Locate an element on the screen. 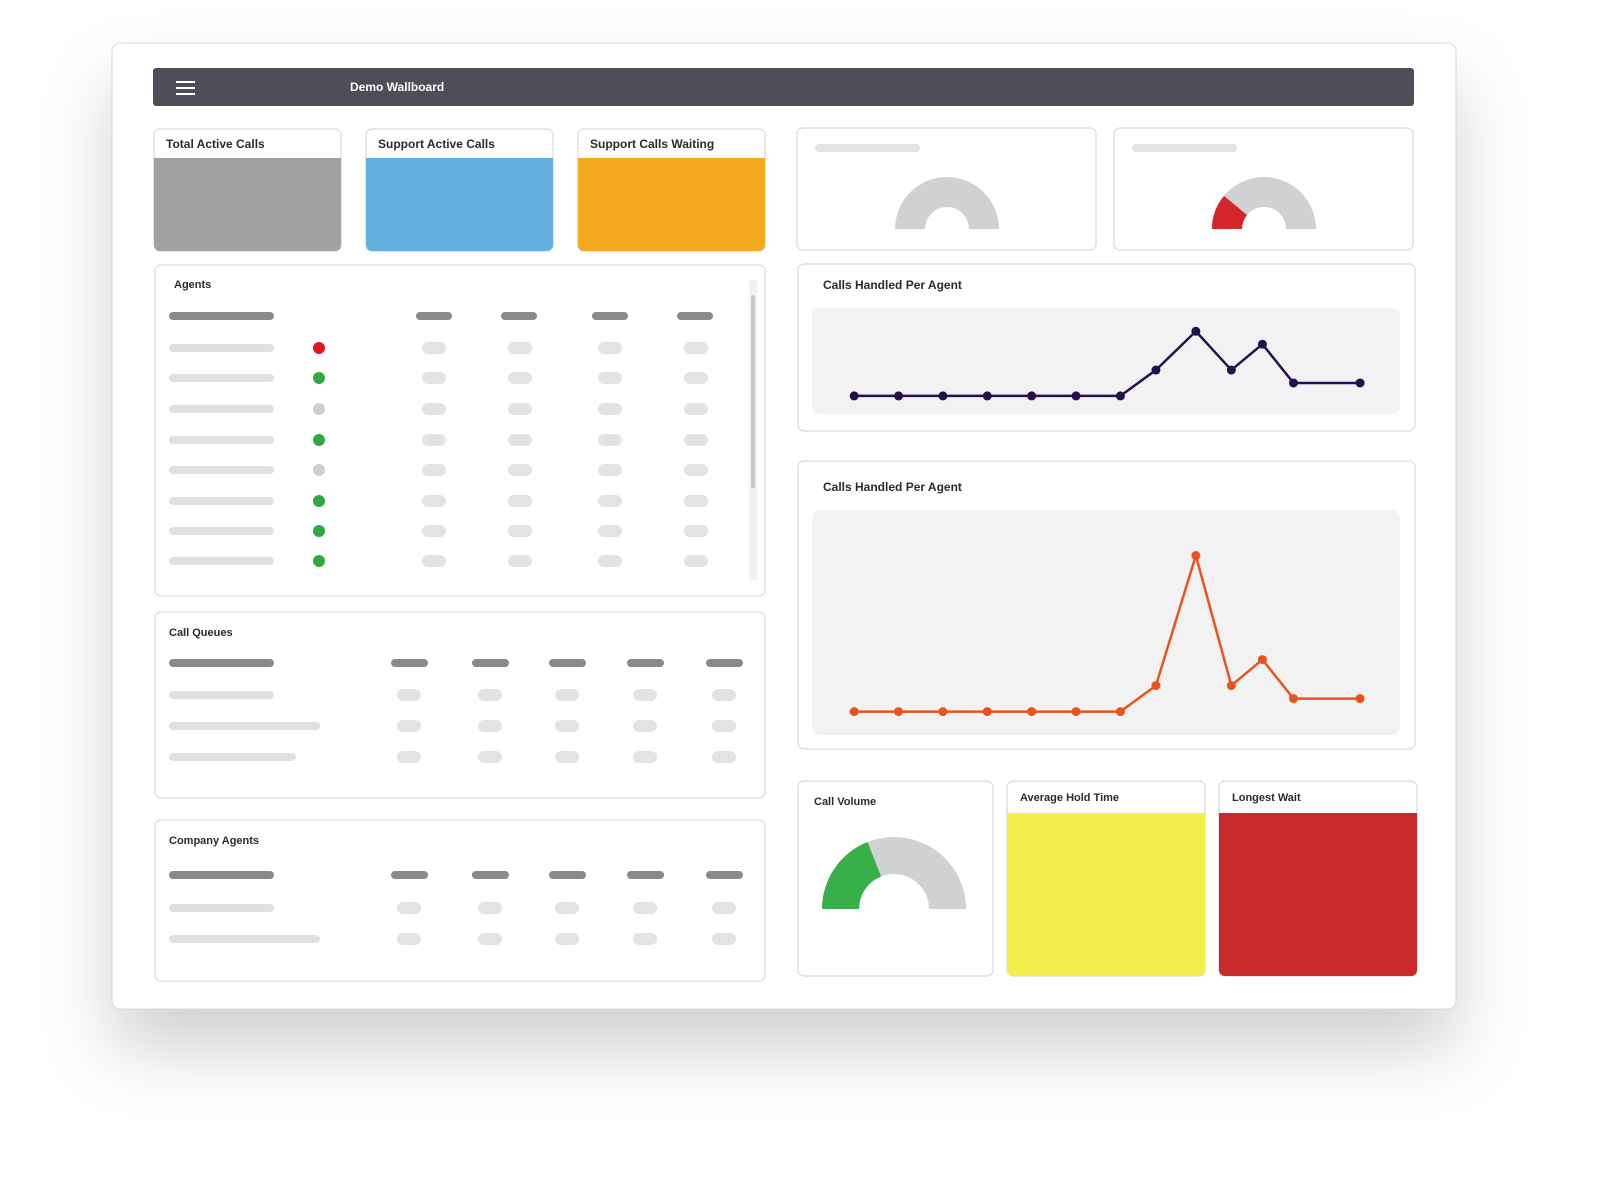 The width and height of the screenshot is (1600, 1189). panel-title: Support Calls Waiting is located at coordinates (652, 144).